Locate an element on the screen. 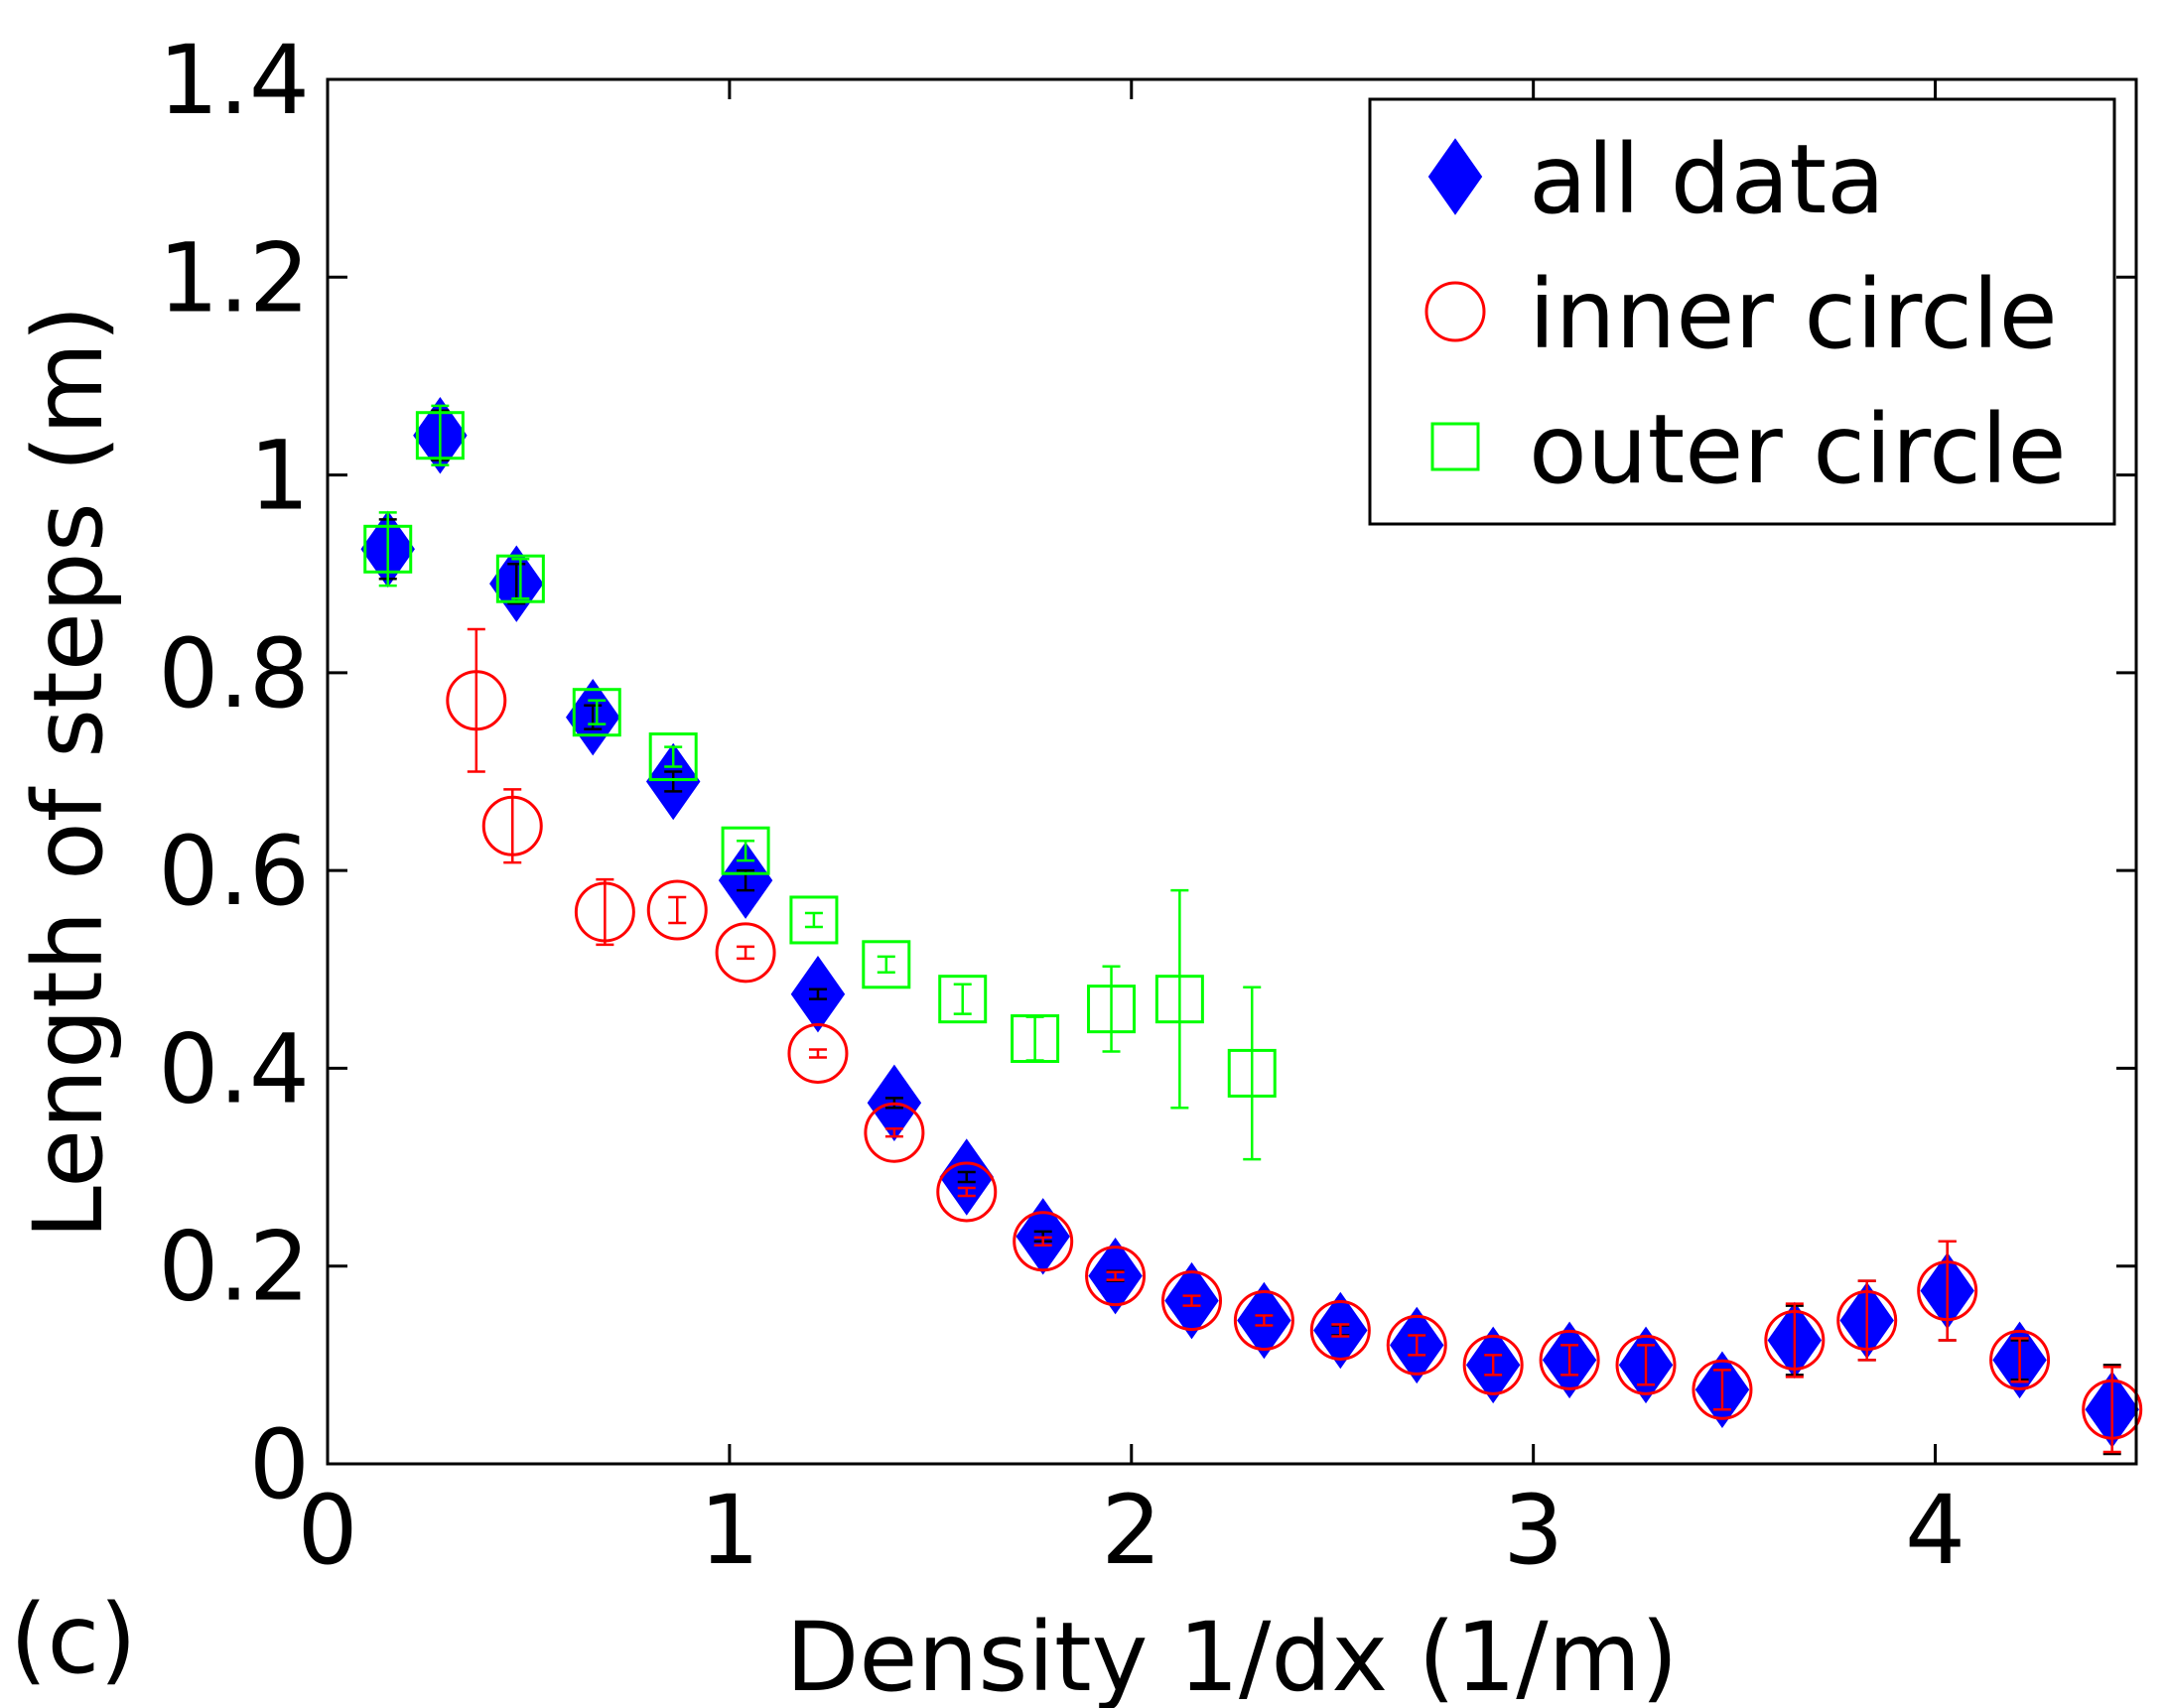 The image size is (2167, 1708). y-tick-label: 0.2 is located at coordinates (234, 1267).